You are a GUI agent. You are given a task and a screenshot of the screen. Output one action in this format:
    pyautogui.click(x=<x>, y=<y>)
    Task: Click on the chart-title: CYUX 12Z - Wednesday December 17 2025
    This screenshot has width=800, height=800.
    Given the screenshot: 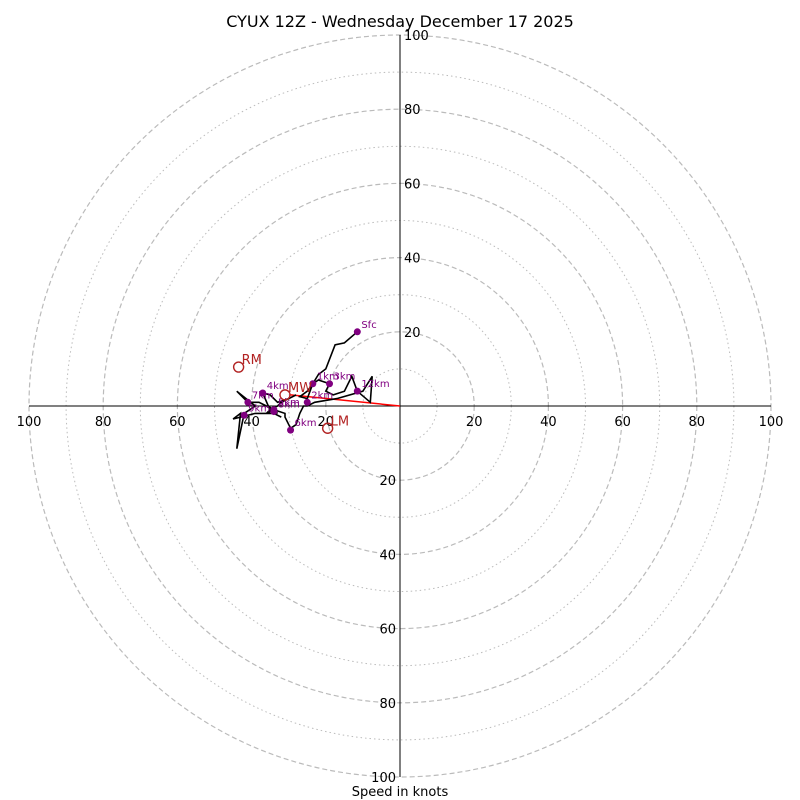 What is the action you would take?
    pyautogui.click(x=400, y=21)
    